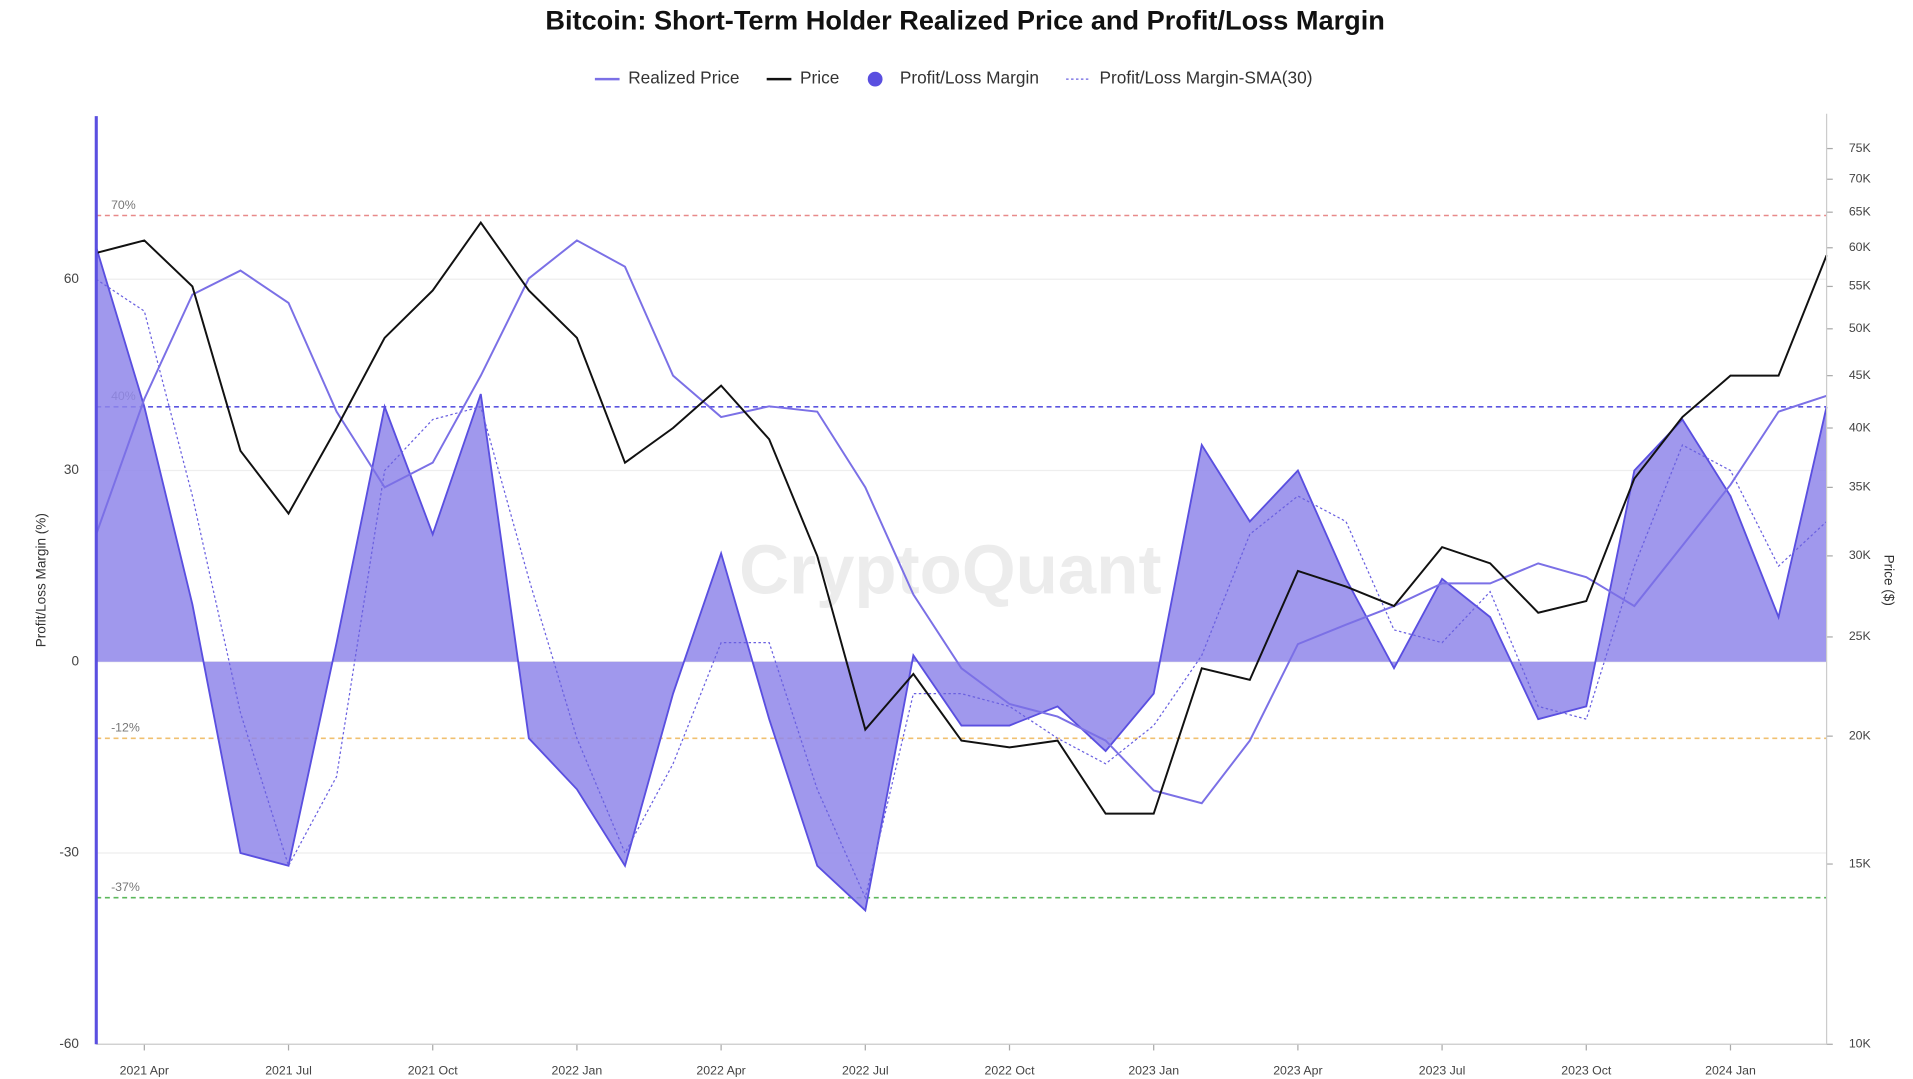 The image size is (1913, 1079). Describe the element at coordinates (1442, 1071) in the screenshot. I see `x-tick-label: 2023 Jul` at that location.